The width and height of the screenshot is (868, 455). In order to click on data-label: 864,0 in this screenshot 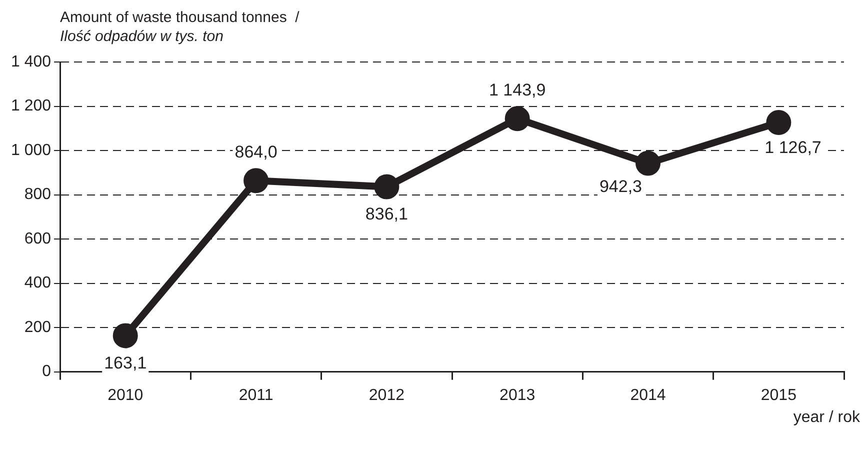, I will do `click(256, 152)`.